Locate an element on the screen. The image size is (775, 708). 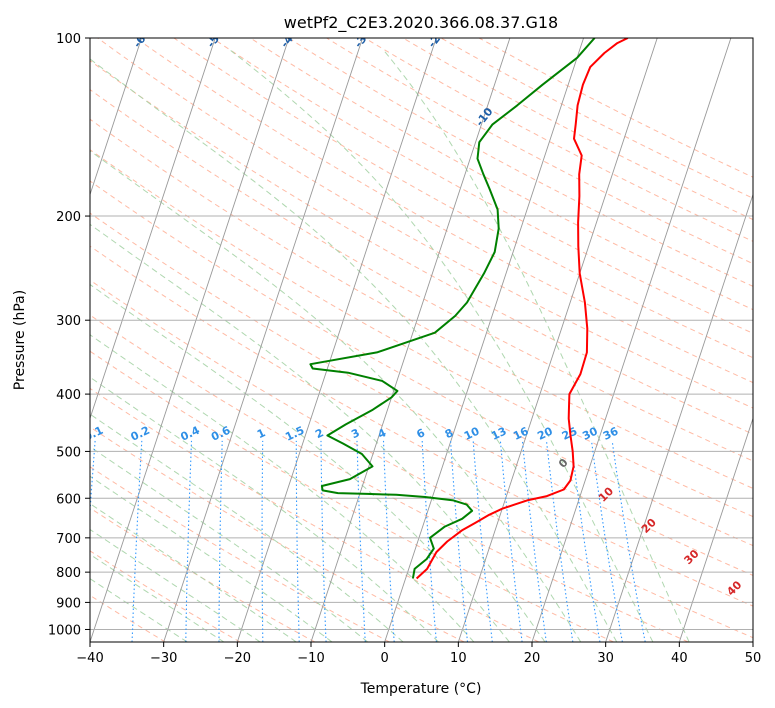
x-tick-label: −10 is located at coordinates (310, 658).